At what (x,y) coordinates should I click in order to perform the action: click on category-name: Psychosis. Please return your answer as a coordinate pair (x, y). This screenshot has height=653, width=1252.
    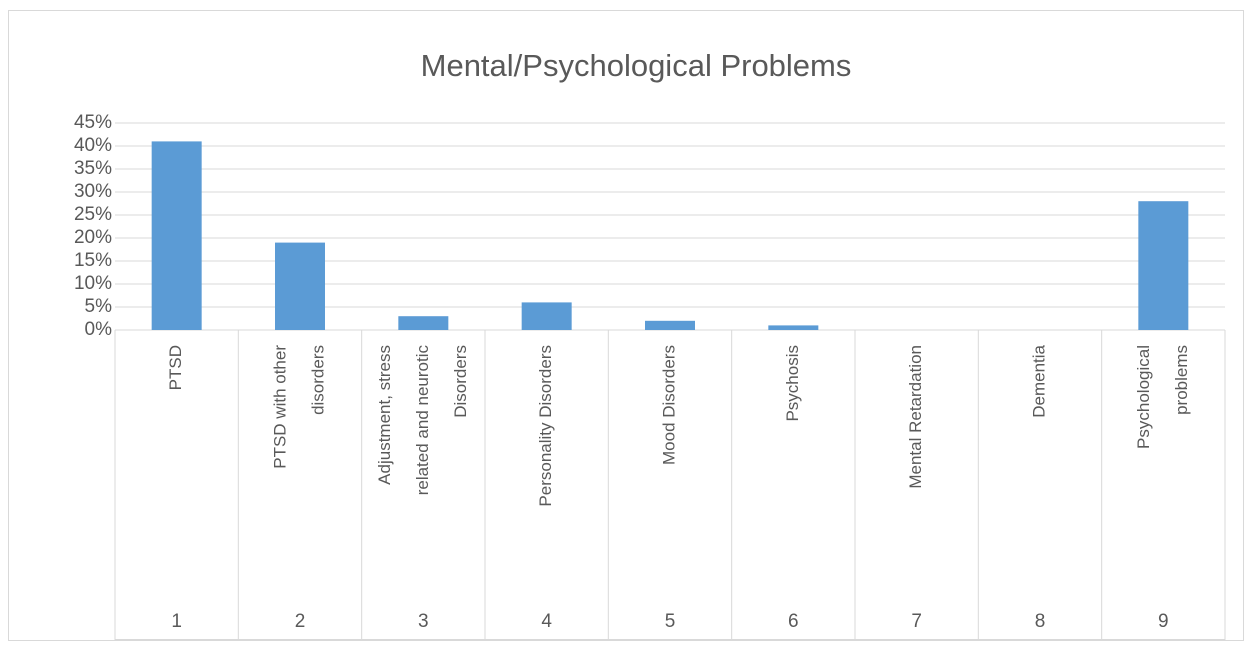
    Looking at the image, I should click on (792, 383).